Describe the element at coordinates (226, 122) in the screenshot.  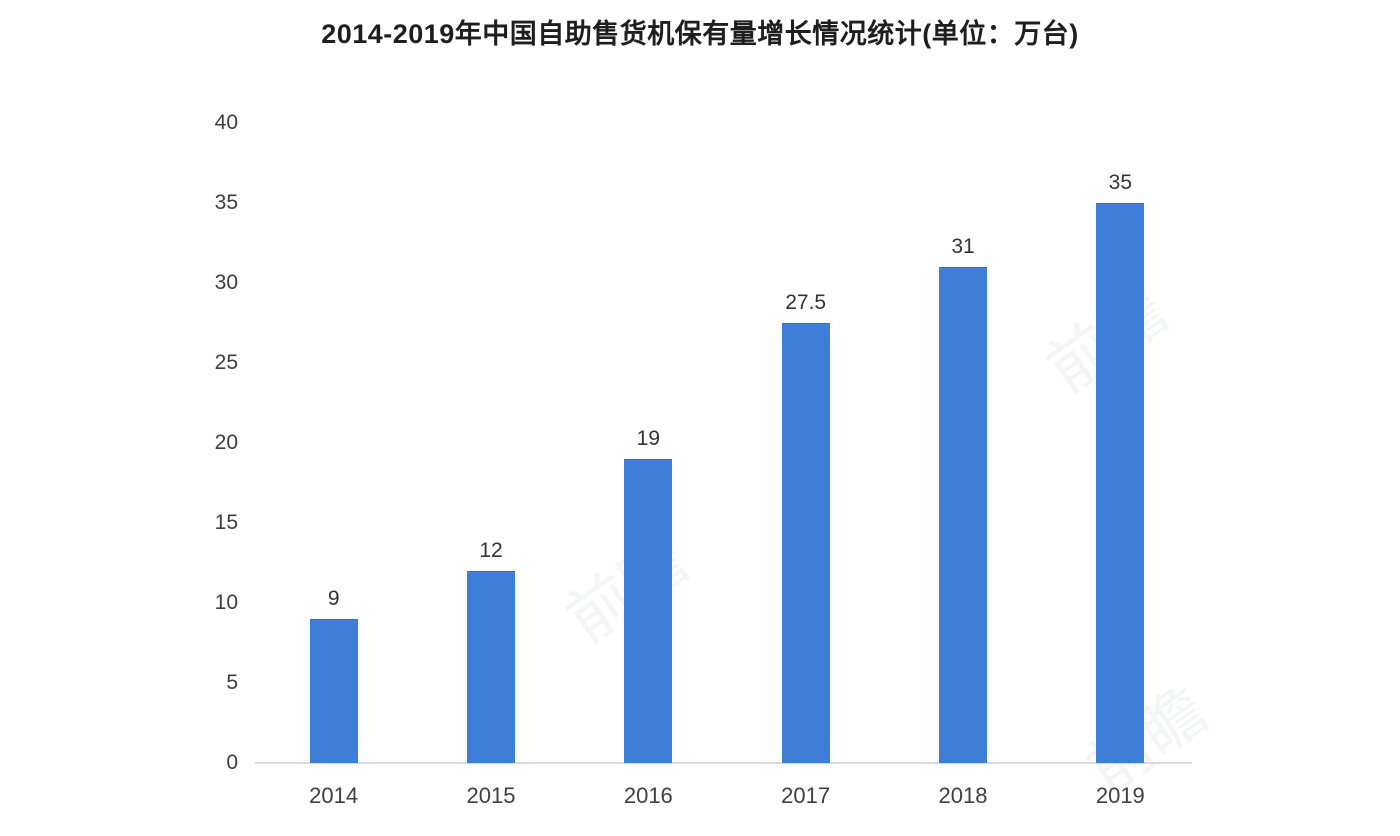
I see `y-tick-label: 40` at that location.